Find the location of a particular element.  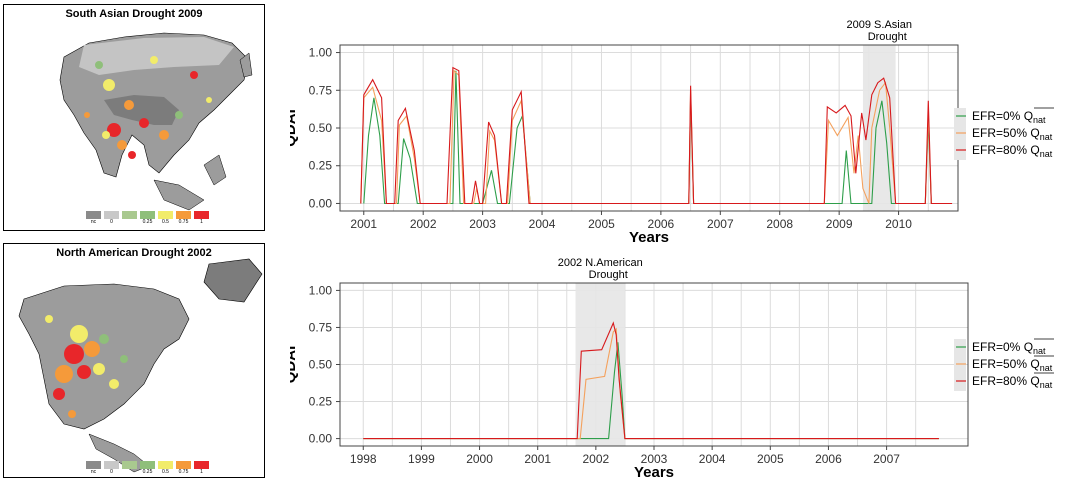

x-tick-label: 2003 is located at coordinates (482, 224).